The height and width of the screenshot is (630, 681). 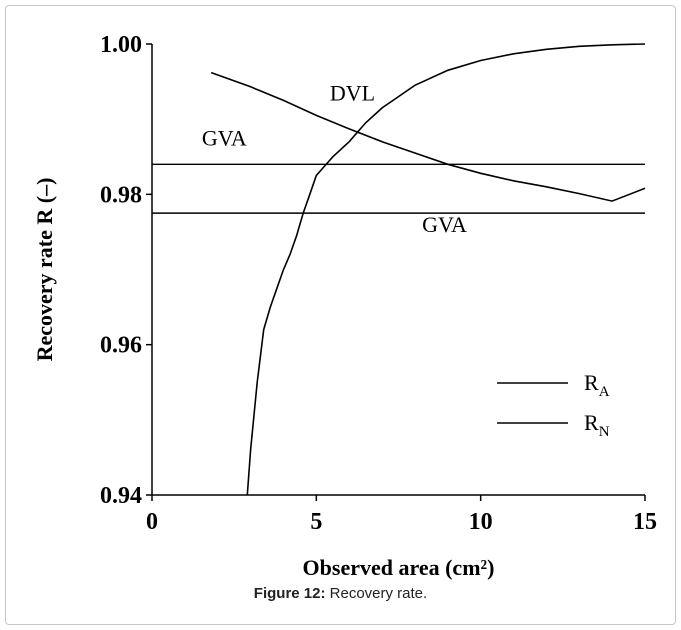 I want to click on figure-caption: Figure 12: Recovery rate., so click(x=340, y=593).